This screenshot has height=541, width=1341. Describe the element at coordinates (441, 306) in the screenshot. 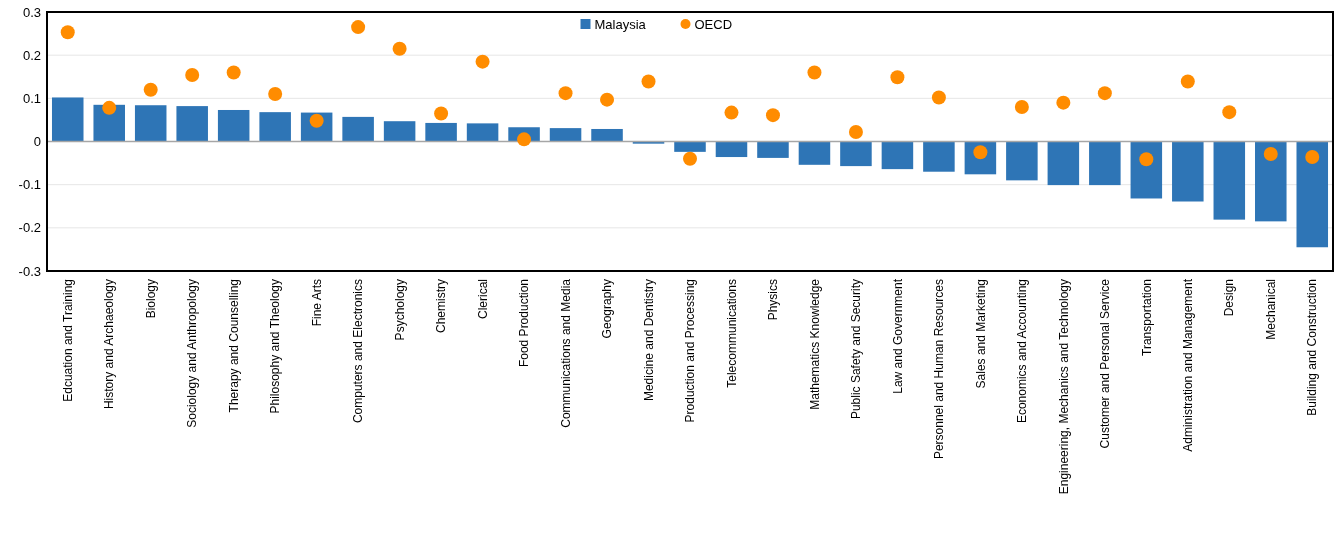

I see `x-tick-label: Chemistry` at that location.